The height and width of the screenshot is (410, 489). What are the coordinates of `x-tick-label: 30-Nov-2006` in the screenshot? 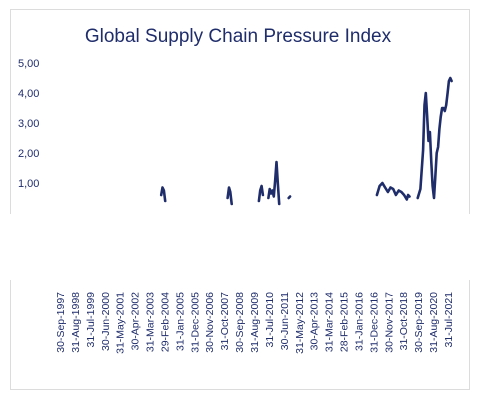 It's located at (210, 322).